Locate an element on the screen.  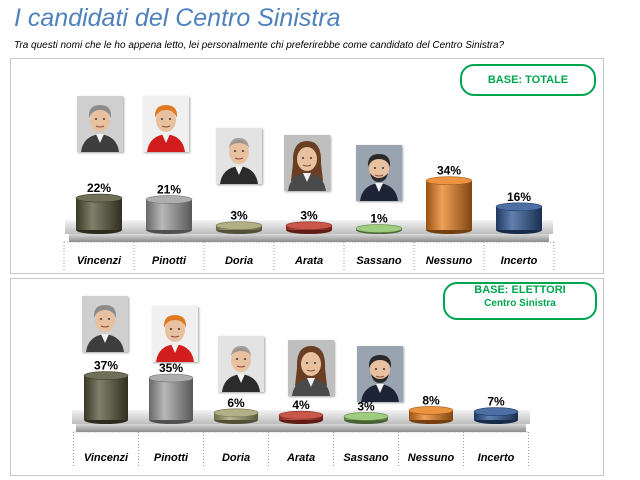
base-badge: BASE: ELETTORI Centro Sinistra is located at coordinates (520, 301).